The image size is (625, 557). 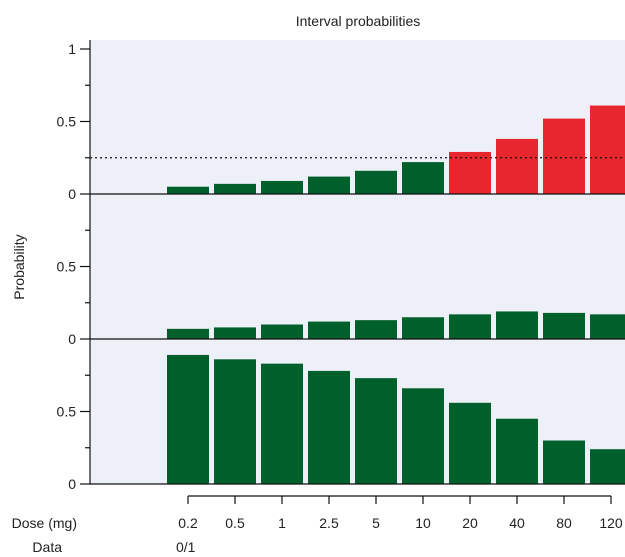 I want to click on x-axis-label: Dose (mg), so click(x=44, y=523).